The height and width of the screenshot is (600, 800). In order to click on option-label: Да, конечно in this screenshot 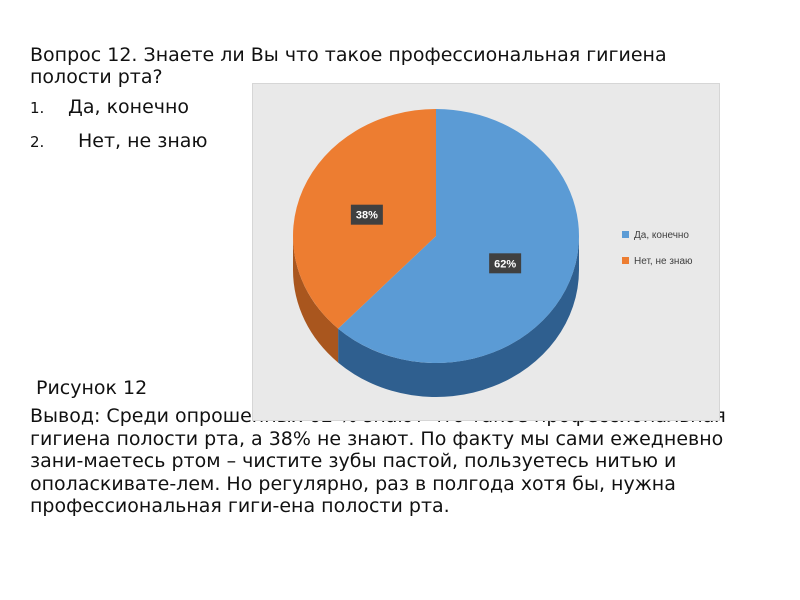, I will do `click(129, 107)`.